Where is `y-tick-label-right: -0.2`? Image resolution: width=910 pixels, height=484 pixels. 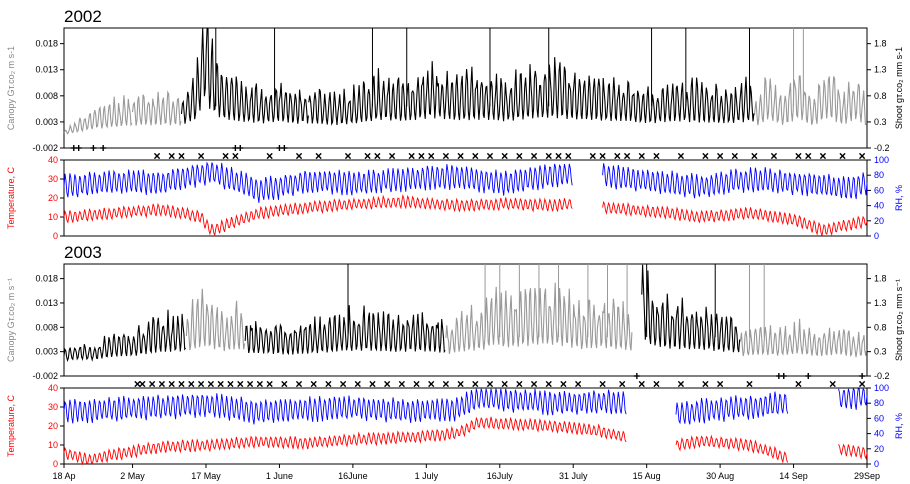 y-tick-label-right: -0.2 is located at coordinates (882, 376).